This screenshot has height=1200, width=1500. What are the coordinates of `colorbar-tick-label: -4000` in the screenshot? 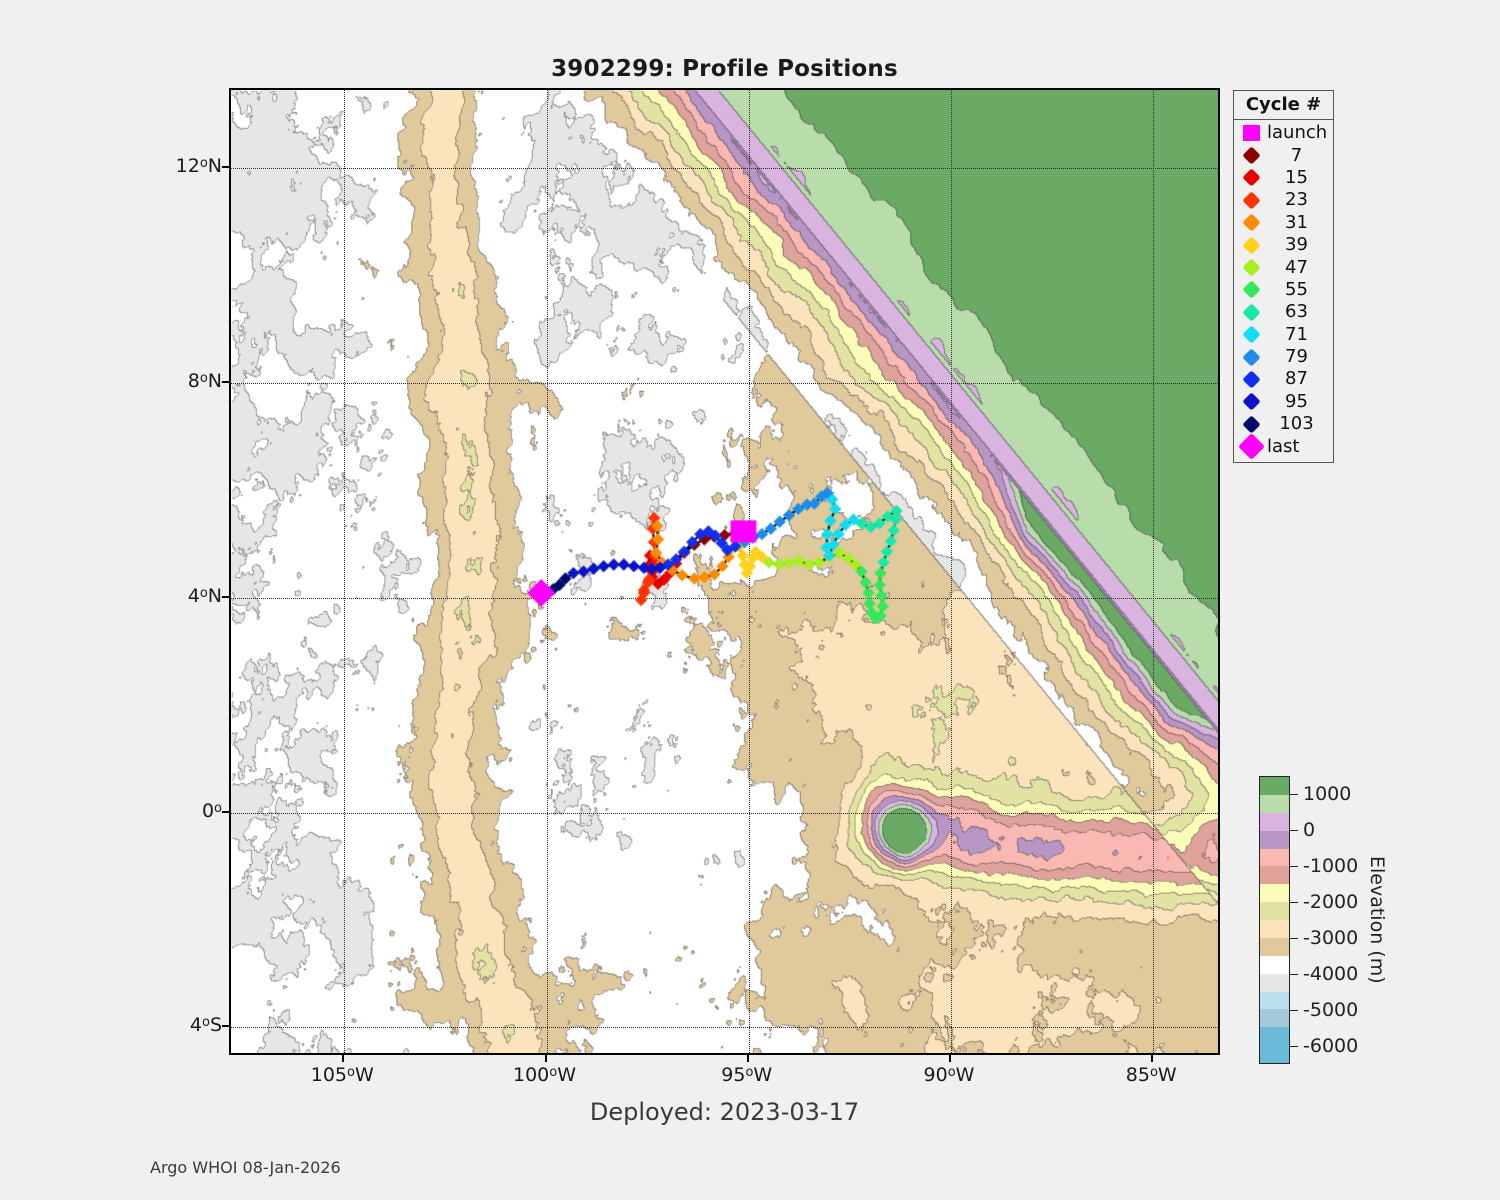 It's located at (1331, 974).